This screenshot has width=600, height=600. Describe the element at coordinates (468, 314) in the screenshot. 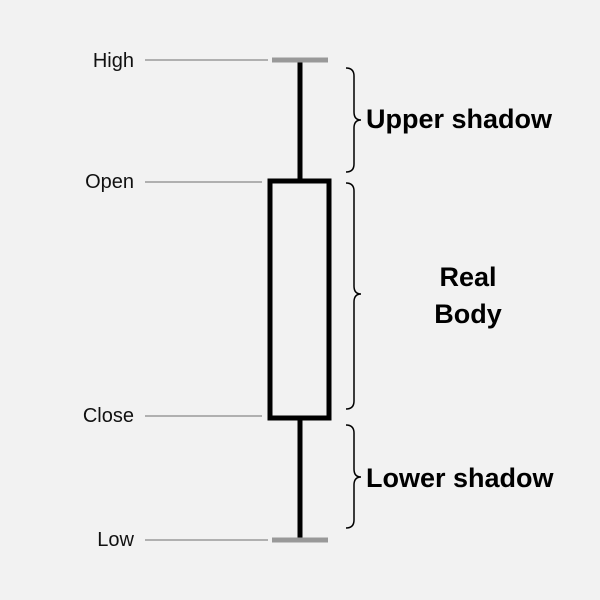

I see `real-body-label-line2: Body` at that location.